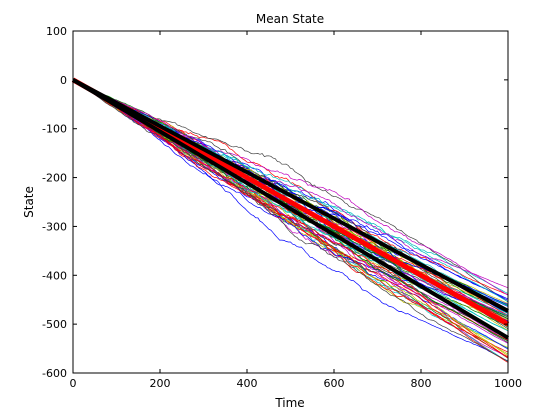 This screenshot has height=420, width=560. I want to click on y-axis-label: State, so click(29, 202).